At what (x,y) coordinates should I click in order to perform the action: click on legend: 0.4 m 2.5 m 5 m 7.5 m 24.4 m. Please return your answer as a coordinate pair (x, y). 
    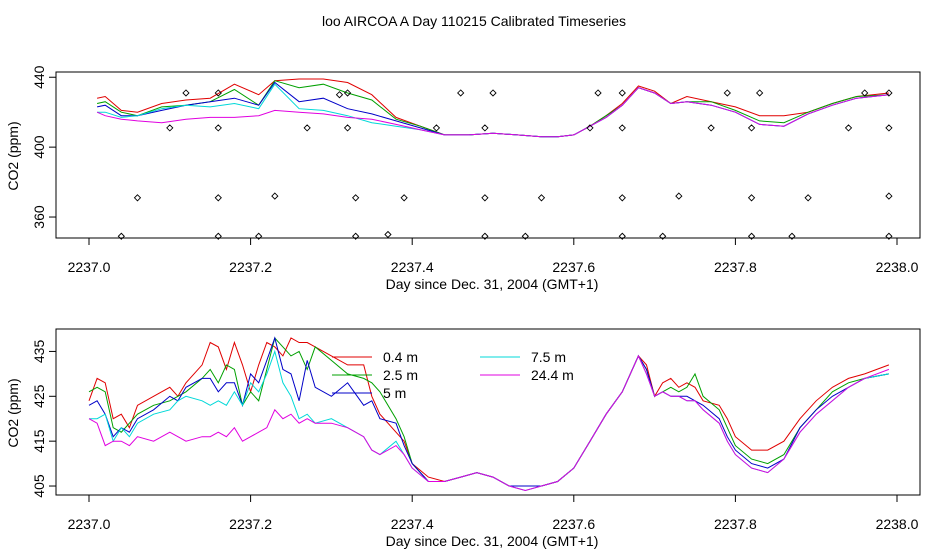
    Looking at the image, I should click on (453, 375).